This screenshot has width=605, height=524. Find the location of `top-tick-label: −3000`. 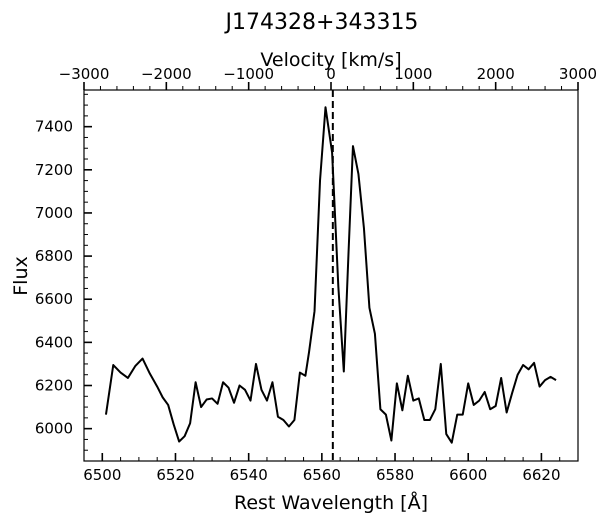

top-tick-label: −3000 is located at coordinates (84, 74).